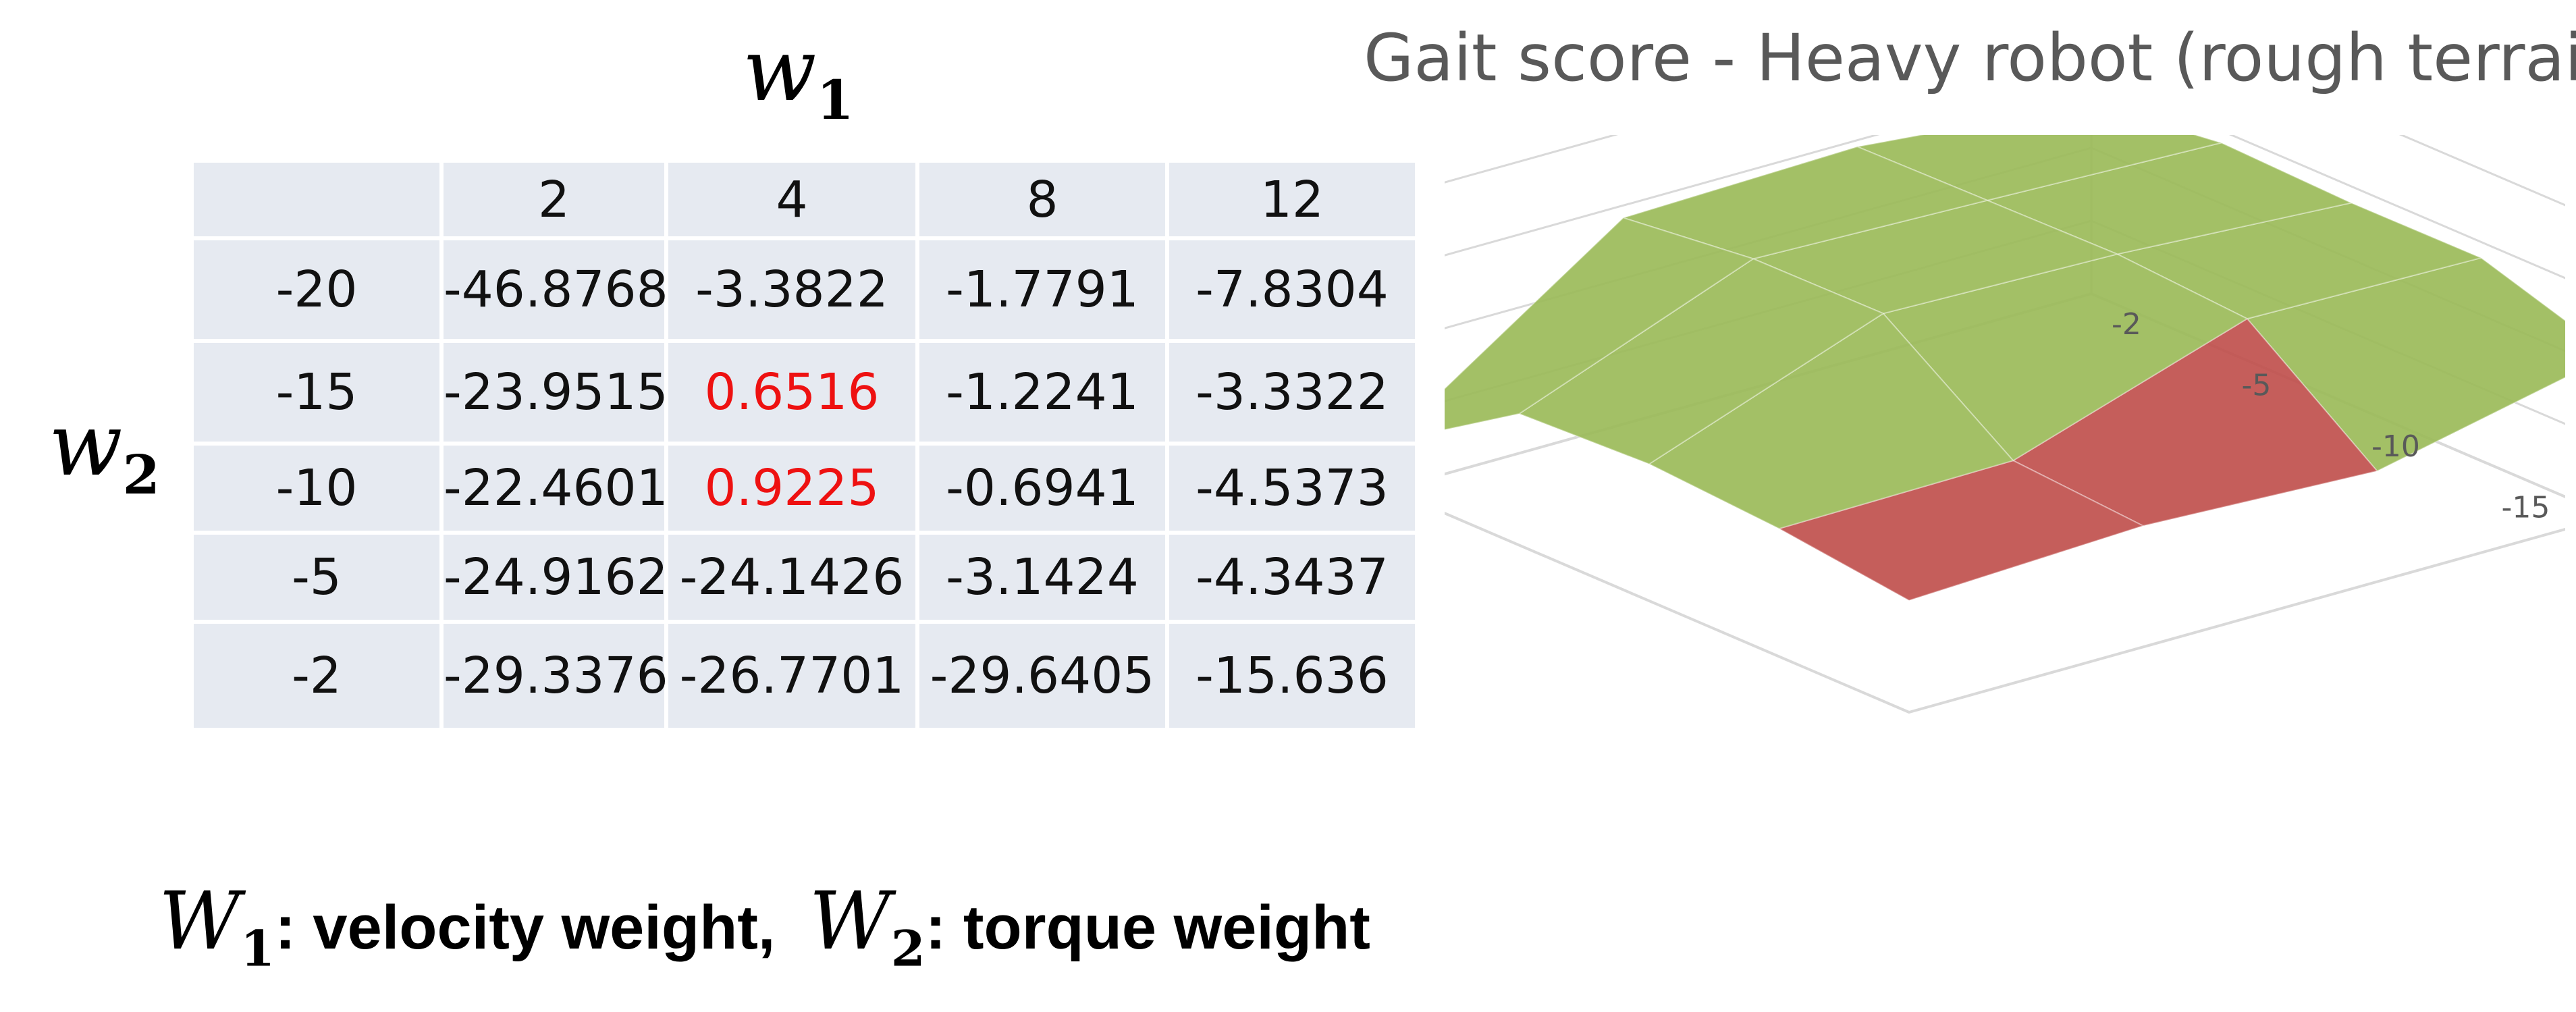  I want to click on table-row: -10 -22.4601 0.9225 -0.6941 -4.5373, so click(804, 488).